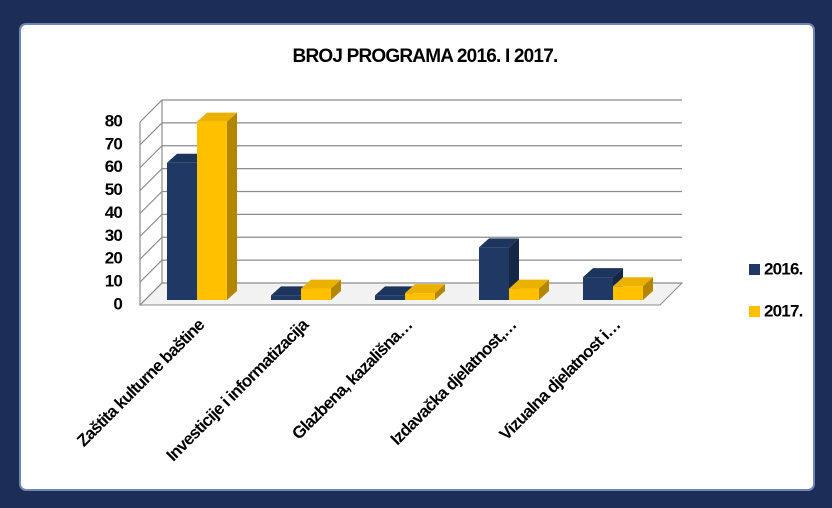  Describe the element at coordinates (114, 189) in the screenshot. I see `y-tick-label: 50` at that location.